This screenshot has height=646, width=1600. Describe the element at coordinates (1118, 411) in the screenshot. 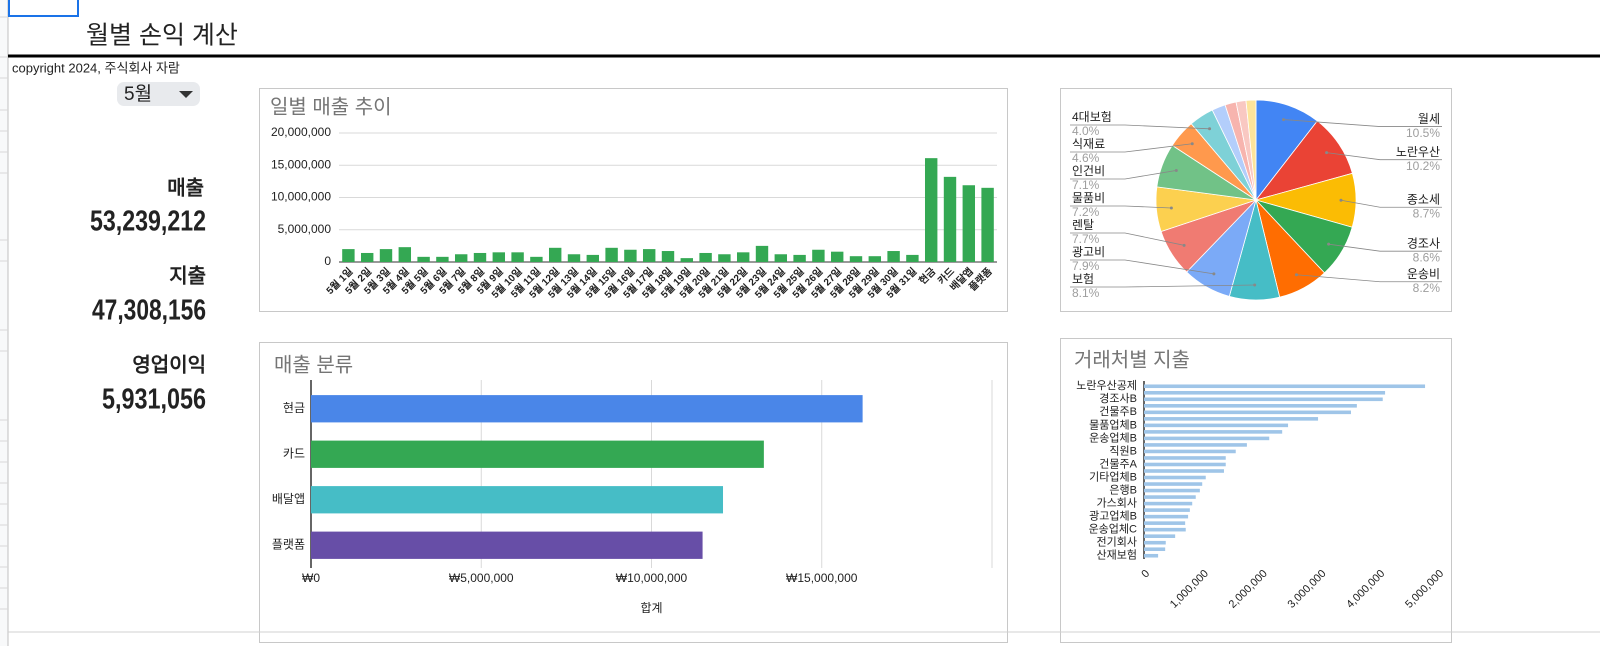

I see `category-label: 건물주B` at that location.